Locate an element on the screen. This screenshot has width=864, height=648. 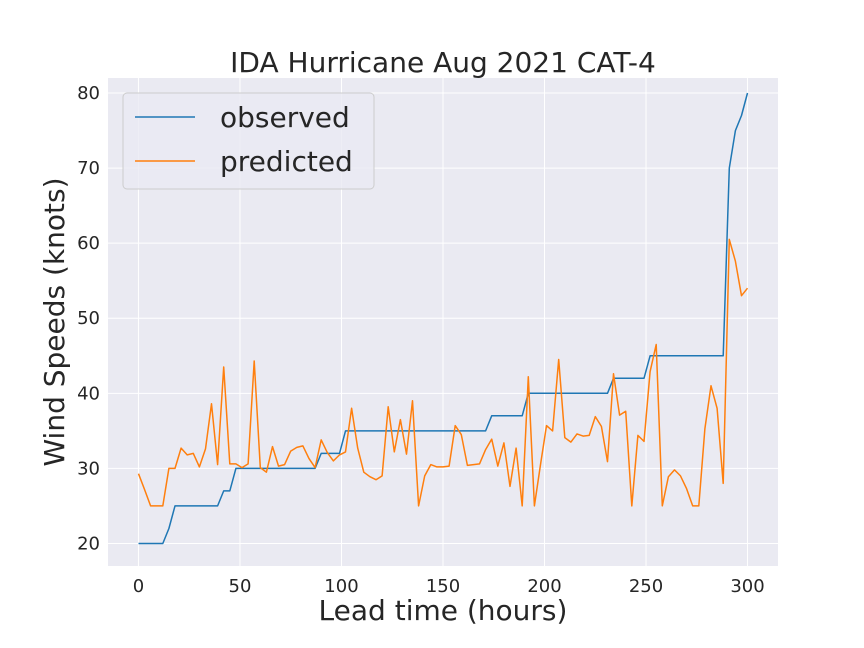
y-tick-label: 60 is located at coordinates (88, 243).